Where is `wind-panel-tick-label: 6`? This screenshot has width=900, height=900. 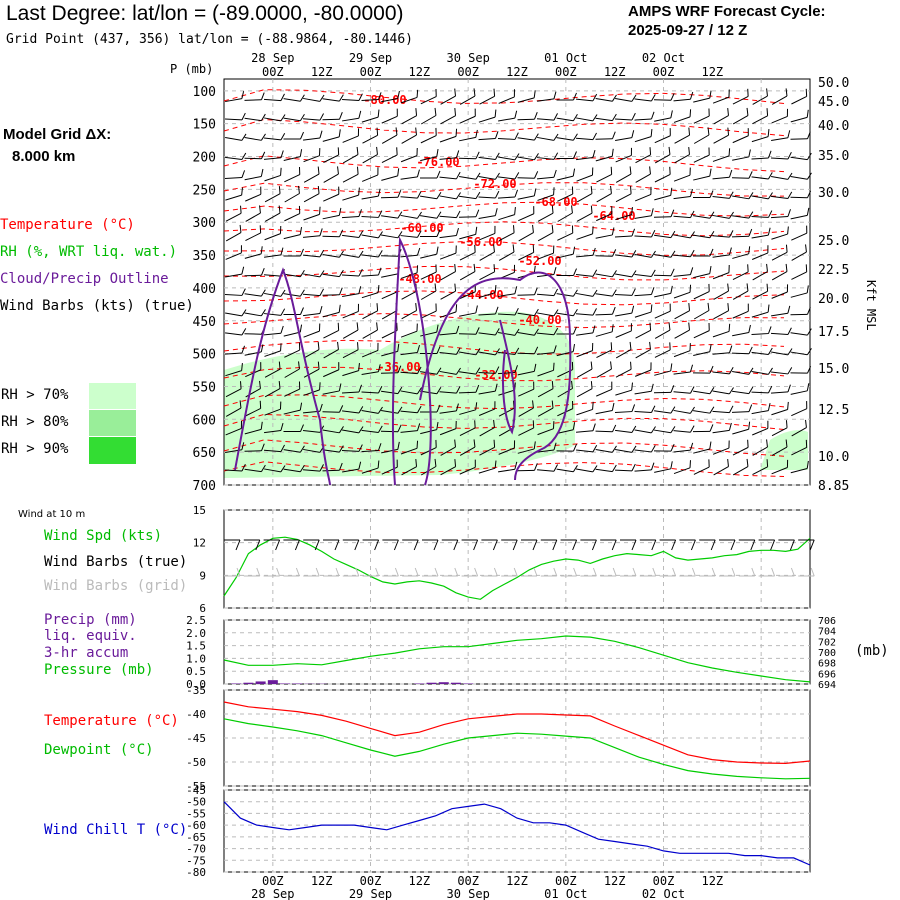
wind-panel-tick-label: 6 is located at coordinates (202, 608).